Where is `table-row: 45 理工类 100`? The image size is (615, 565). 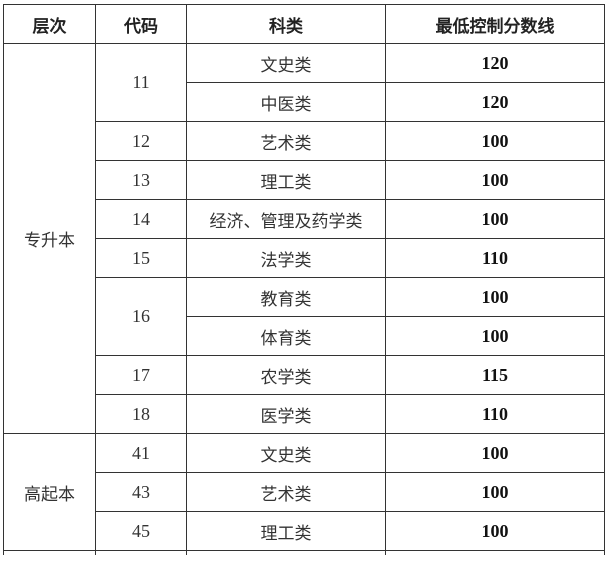
table-row: 45 理工类 100 is located at coordinates (304, 531).